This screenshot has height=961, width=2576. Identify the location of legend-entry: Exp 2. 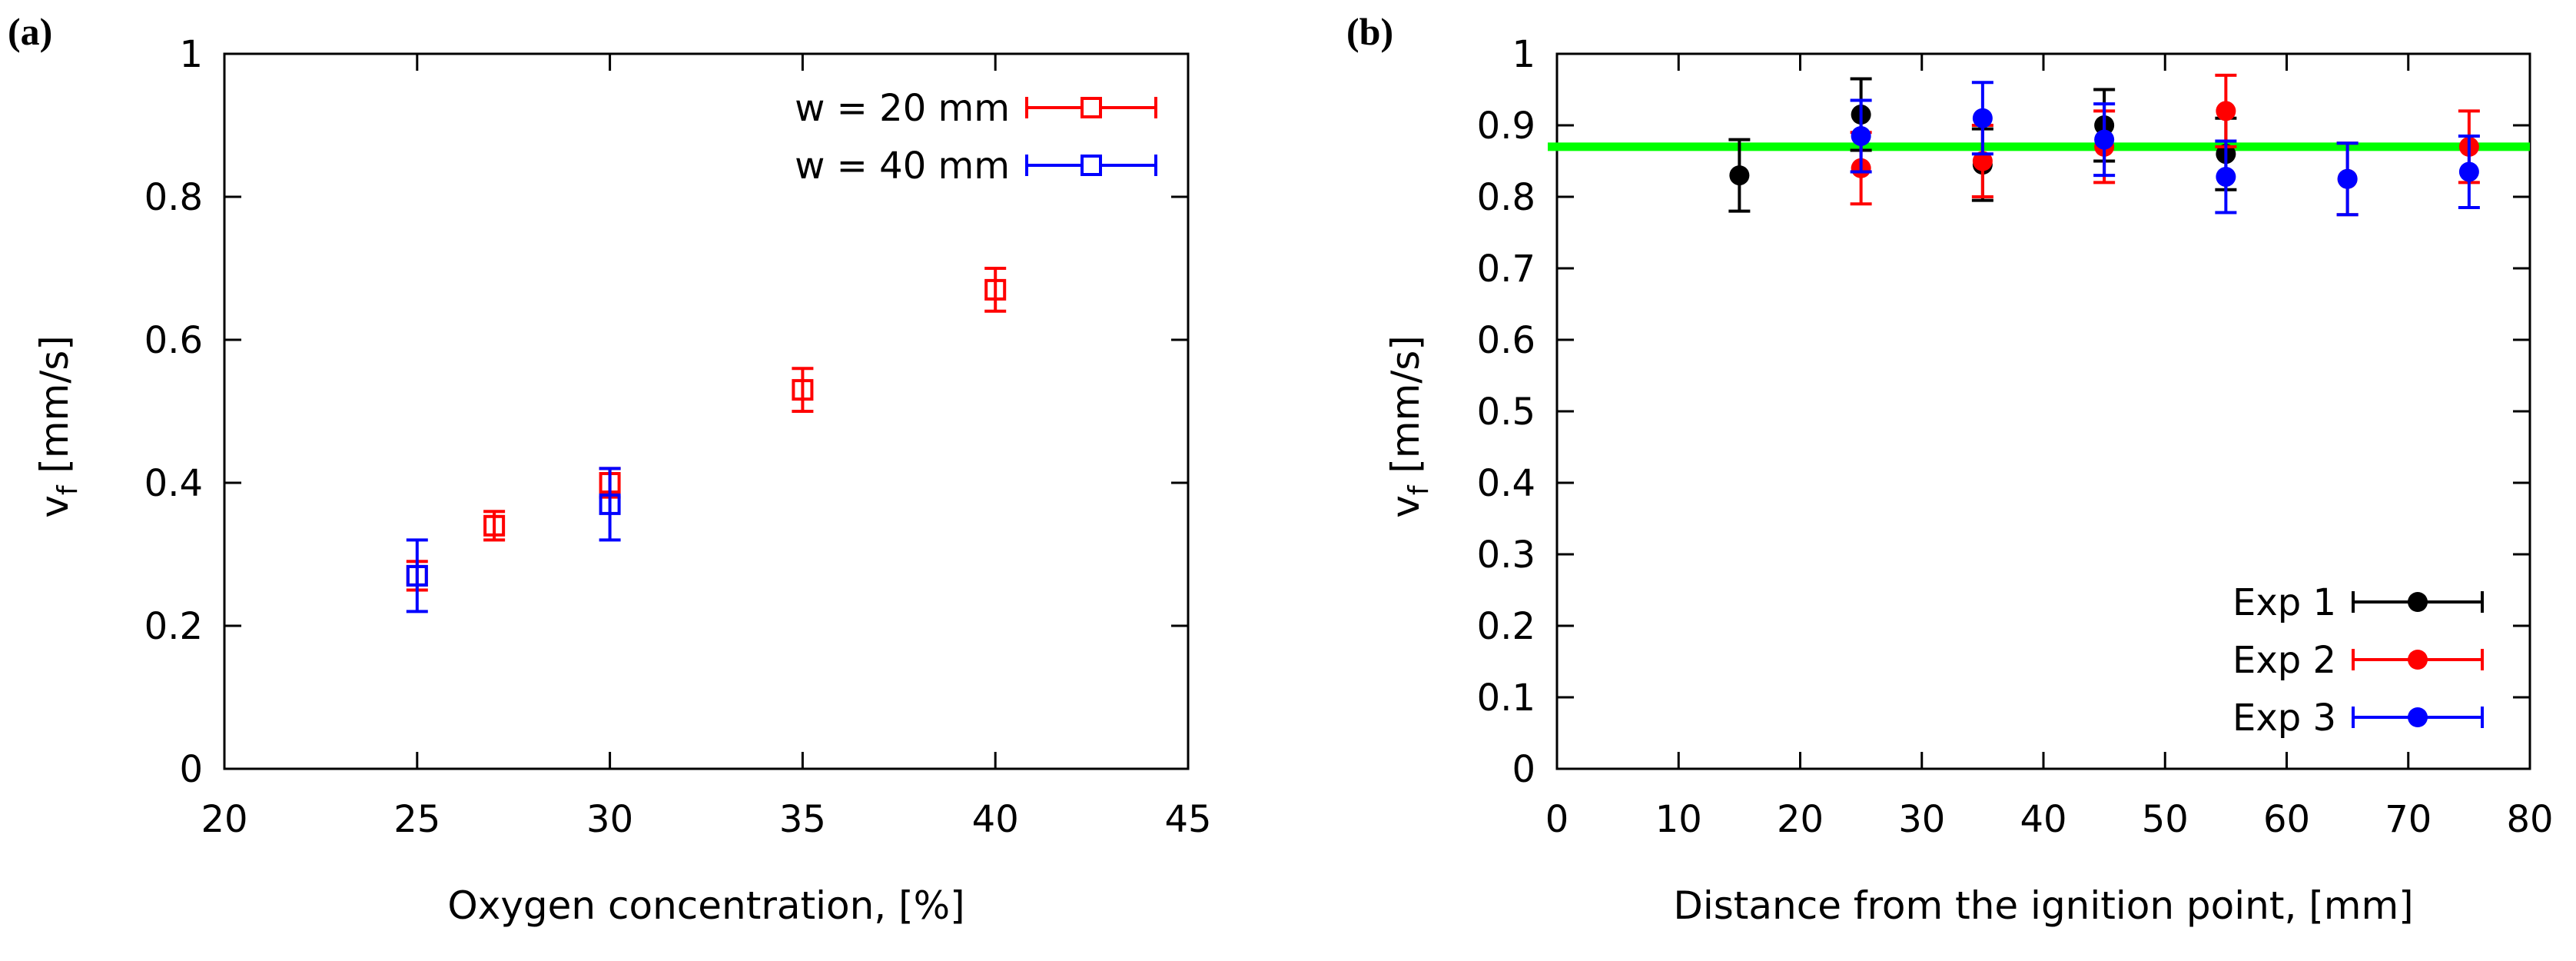
(2358, 660).